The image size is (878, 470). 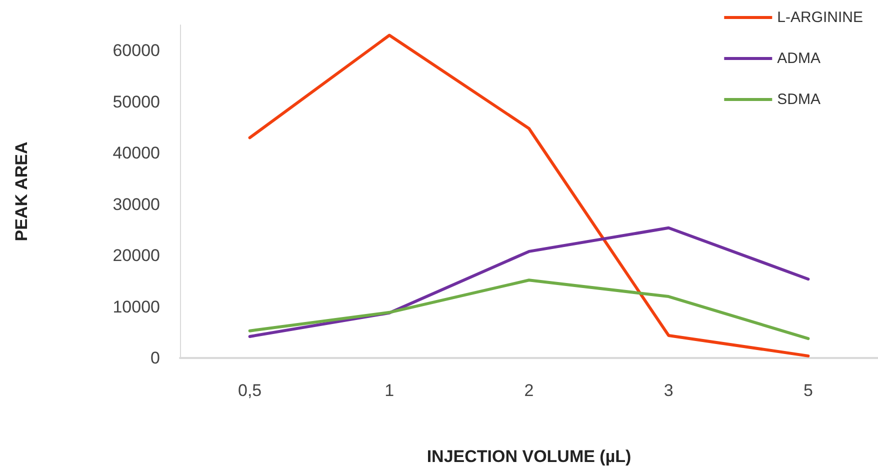 I want to click on y-axis-title: PEAK AREA, so click(x=21, y=192).